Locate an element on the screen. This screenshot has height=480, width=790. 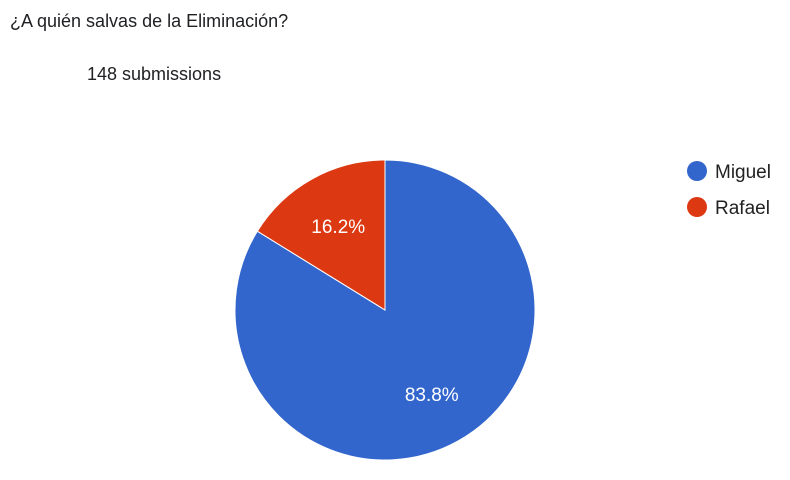
chart-legend: Miguel Rafael is located at coordinates (729, 190).